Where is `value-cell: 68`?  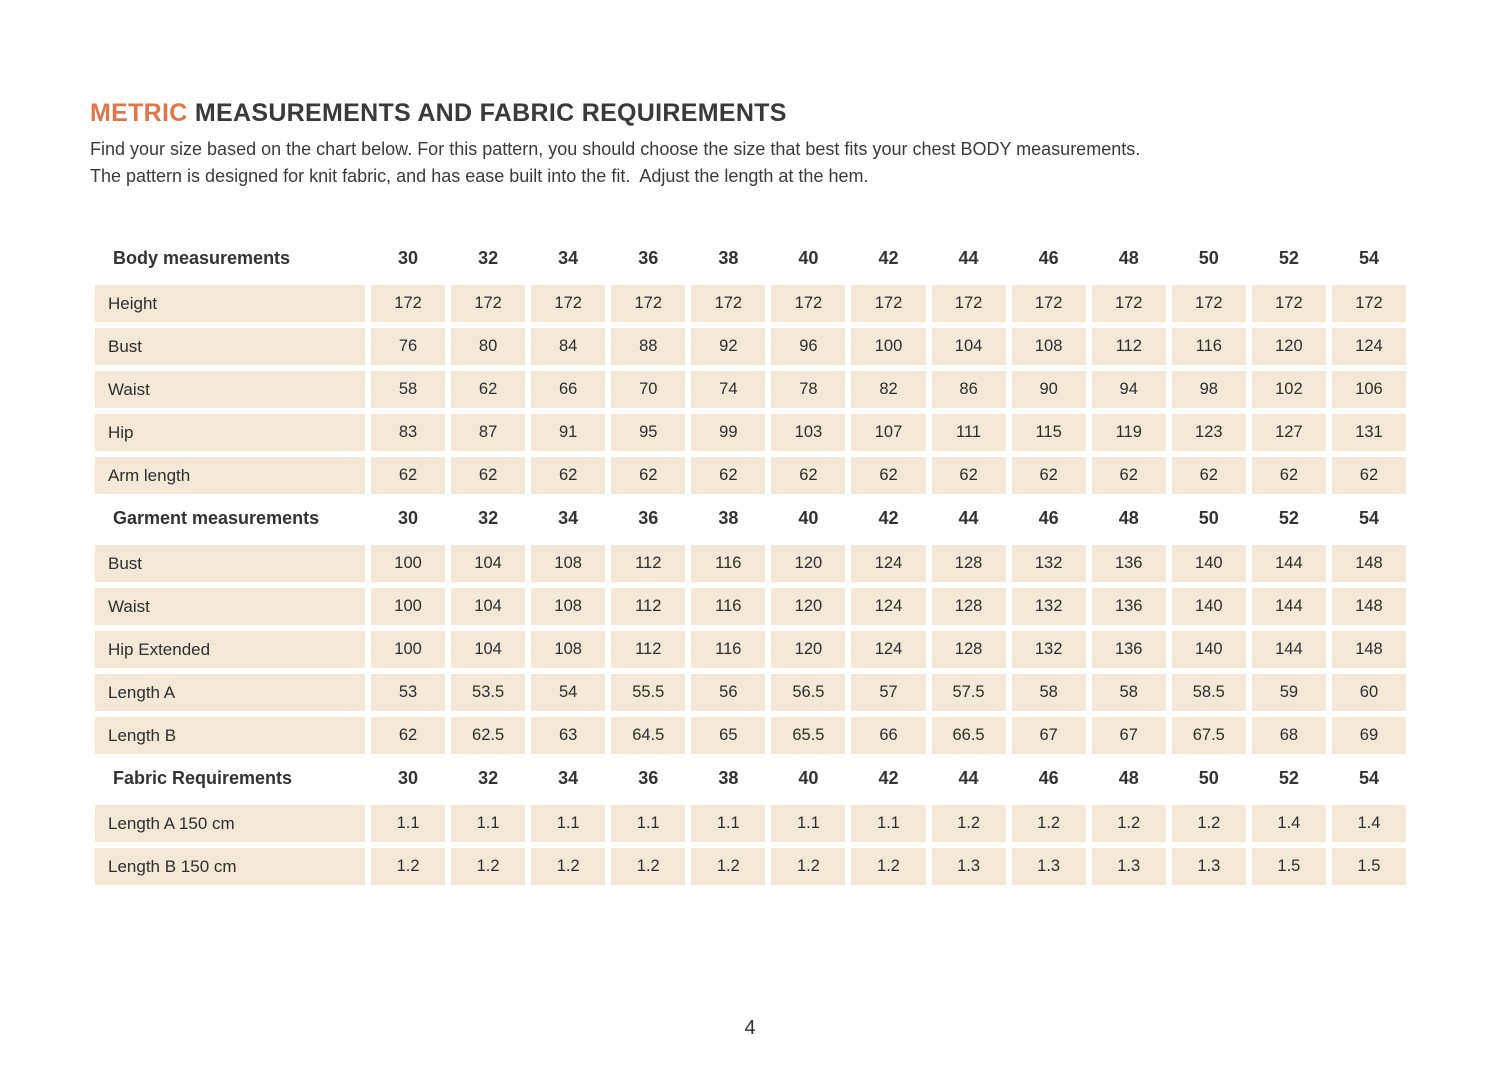 value-cell: 68 is located at coordinates (1288, 735).